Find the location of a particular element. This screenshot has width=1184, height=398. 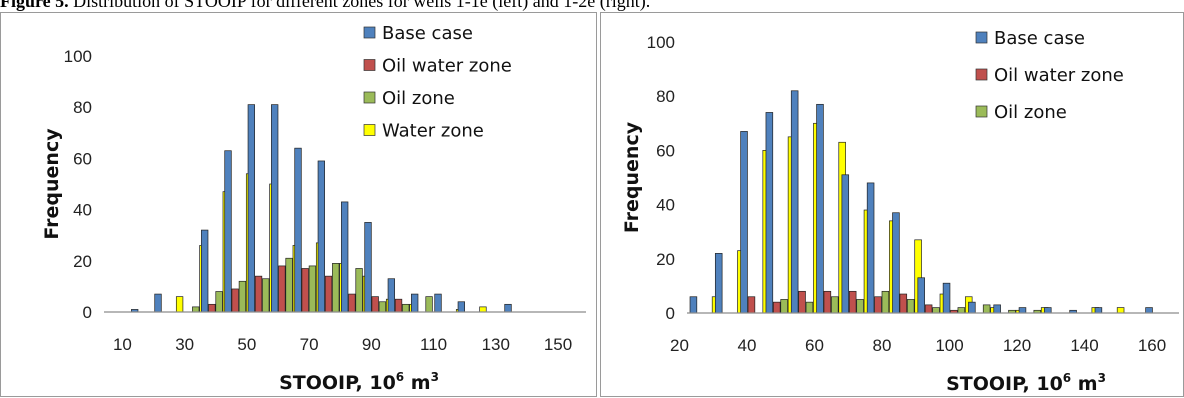

legend-label: Oil zone is located at coordinates (418, 98).